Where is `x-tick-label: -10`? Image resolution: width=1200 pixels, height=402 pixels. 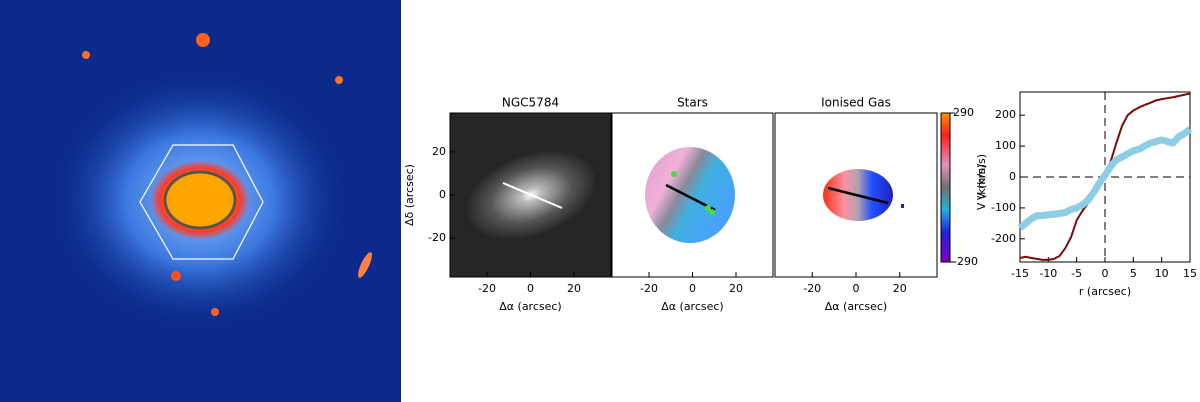
x-tick-label: -10 is located at coordinates (1048, 273).